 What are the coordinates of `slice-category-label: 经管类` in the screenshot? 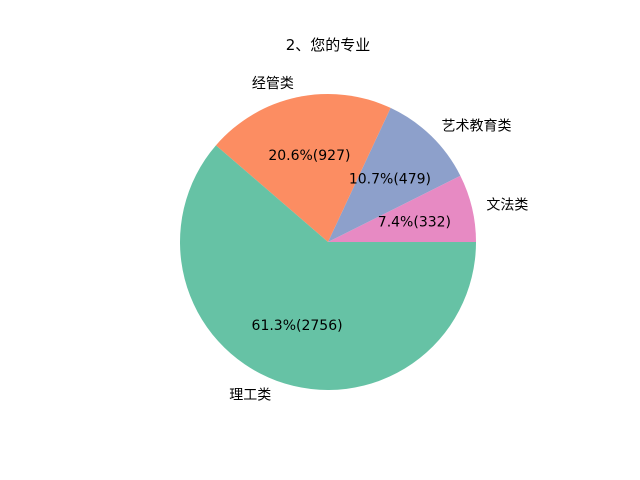 It's located at (273, 84).